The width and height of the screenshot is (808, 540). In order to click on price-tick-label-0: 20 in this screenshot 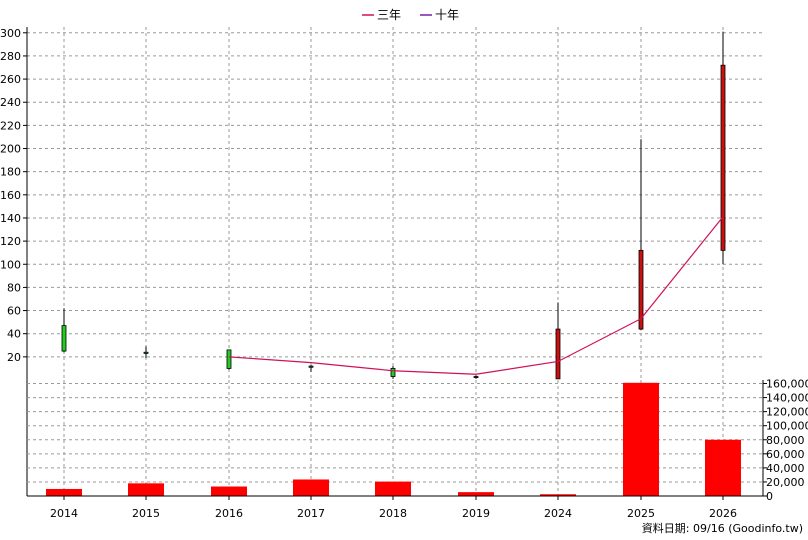, I will do `click(14, 357)`.